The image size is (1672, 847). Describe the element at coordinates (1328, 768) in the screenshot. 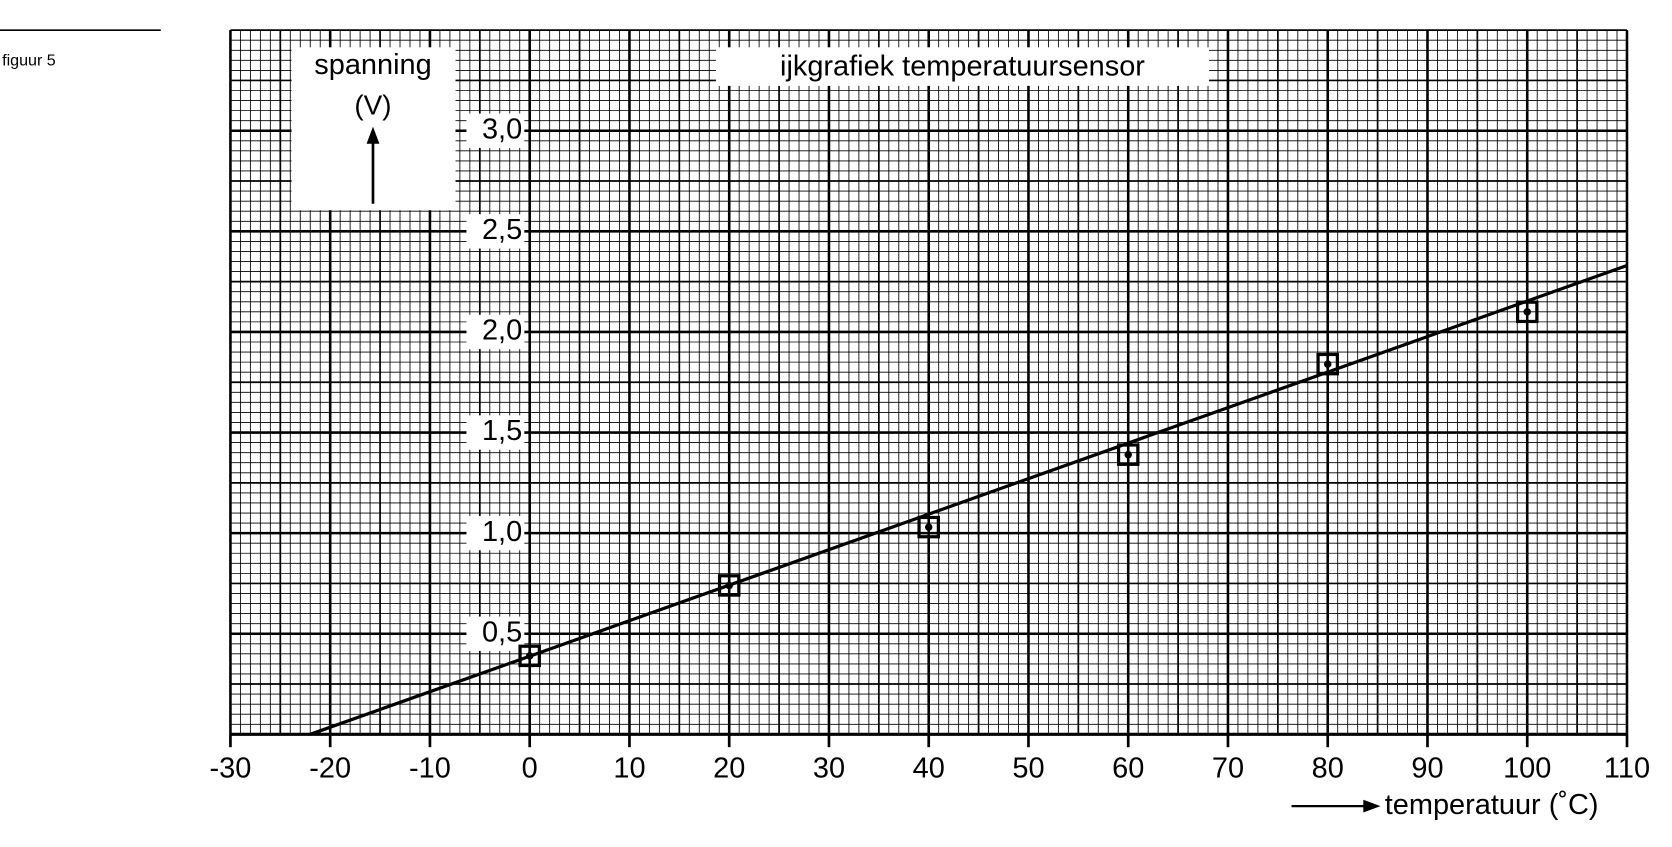

I see `x-tick-label: 80` at that location.